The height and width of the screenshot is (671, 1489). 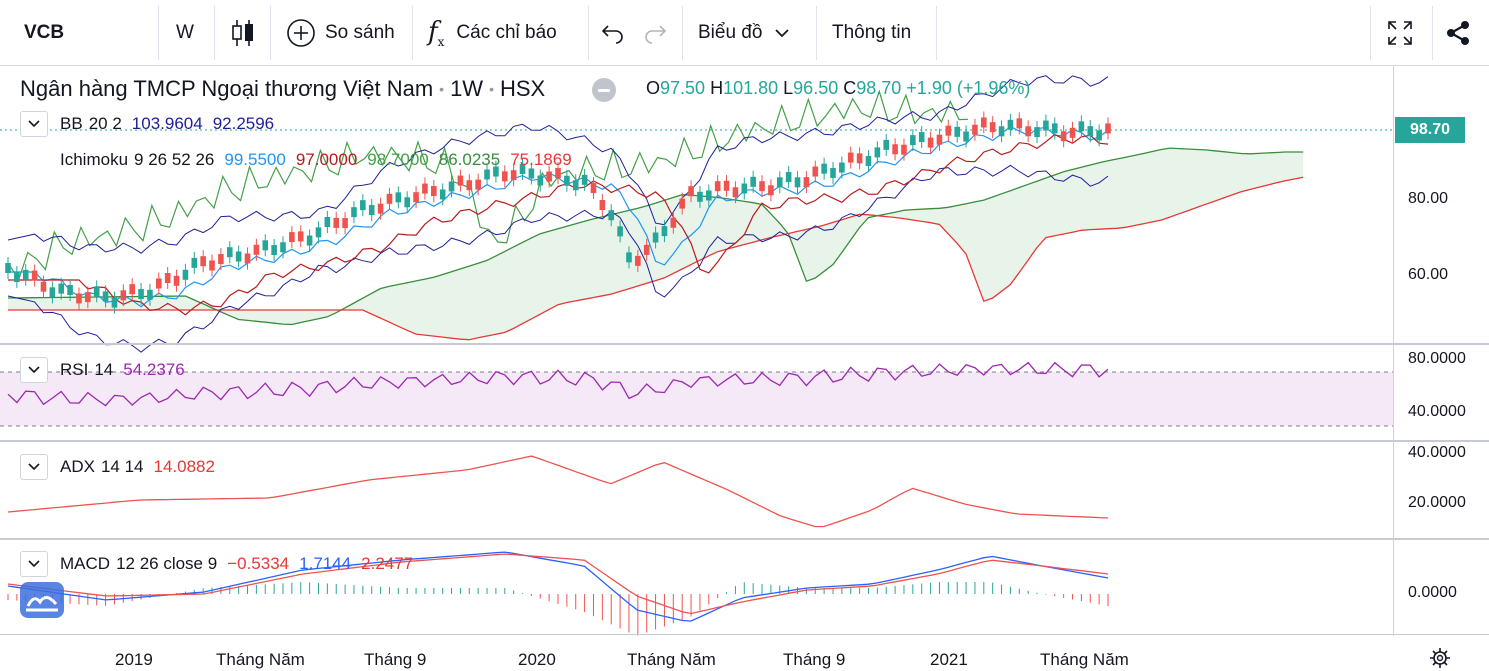 I want to click on hide-legend-button, so click(x=604, y=90).